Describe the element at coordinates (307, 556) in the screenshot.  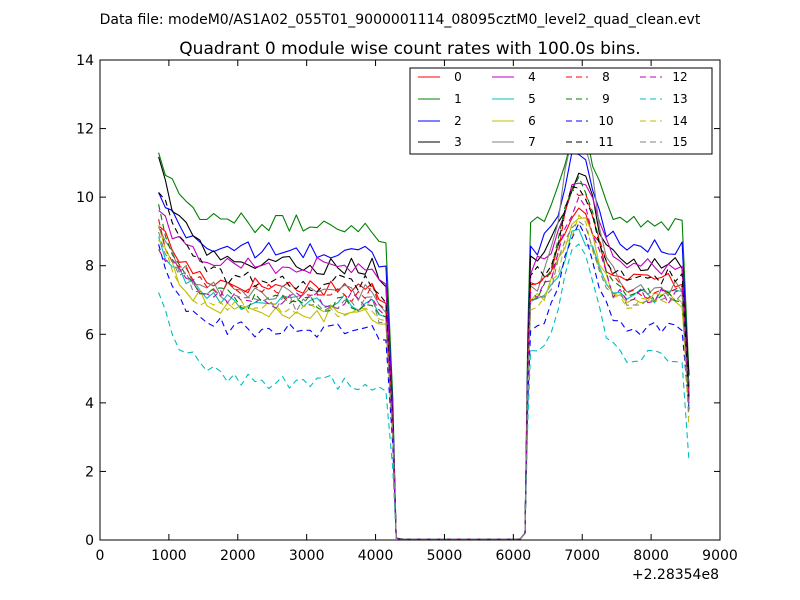
I see `x-tick-label: 3000` at that location.